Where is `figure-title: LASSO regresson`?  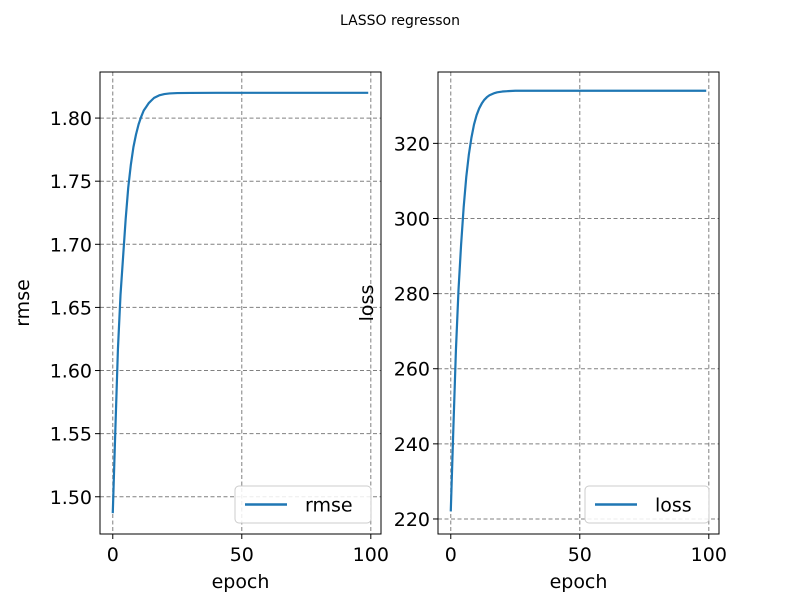
figure-title: LASSO regresson is located at coordinates (400, 21).